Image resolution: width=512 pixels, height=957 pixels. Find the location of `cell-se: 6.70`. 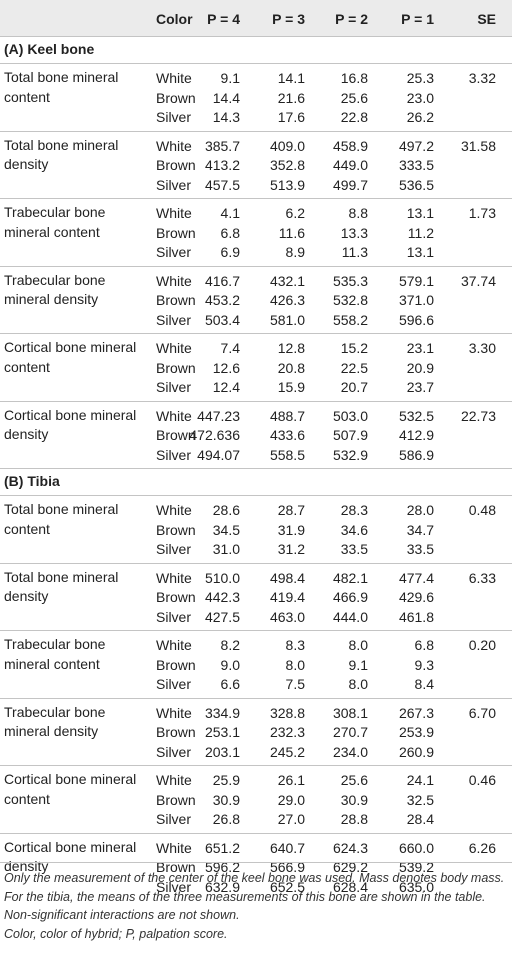

cell-se: 6.70 is located at coordinates (482, 712).